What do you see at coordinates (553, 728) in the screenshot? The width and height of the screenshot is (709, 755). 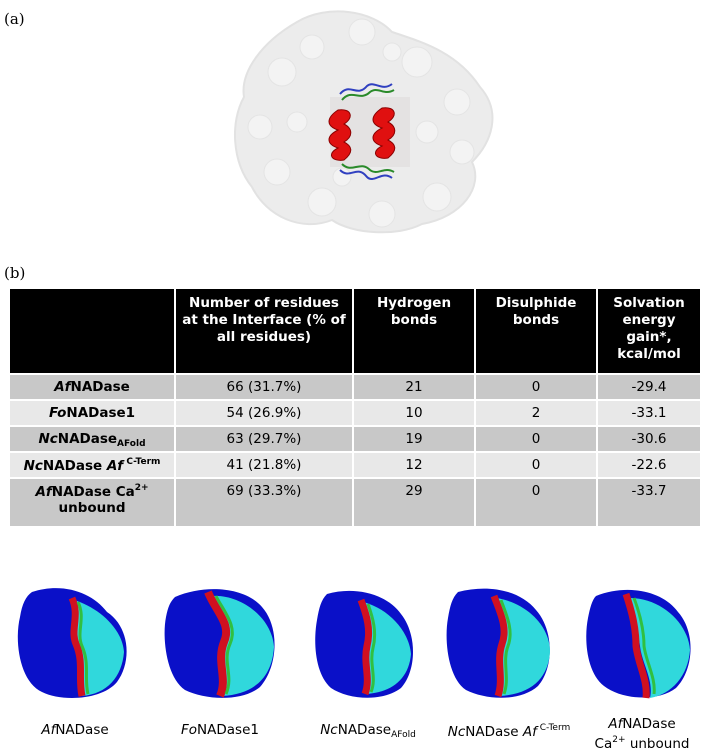 I see `caption-superscript: C-Term` at bounding box center [553, 728].